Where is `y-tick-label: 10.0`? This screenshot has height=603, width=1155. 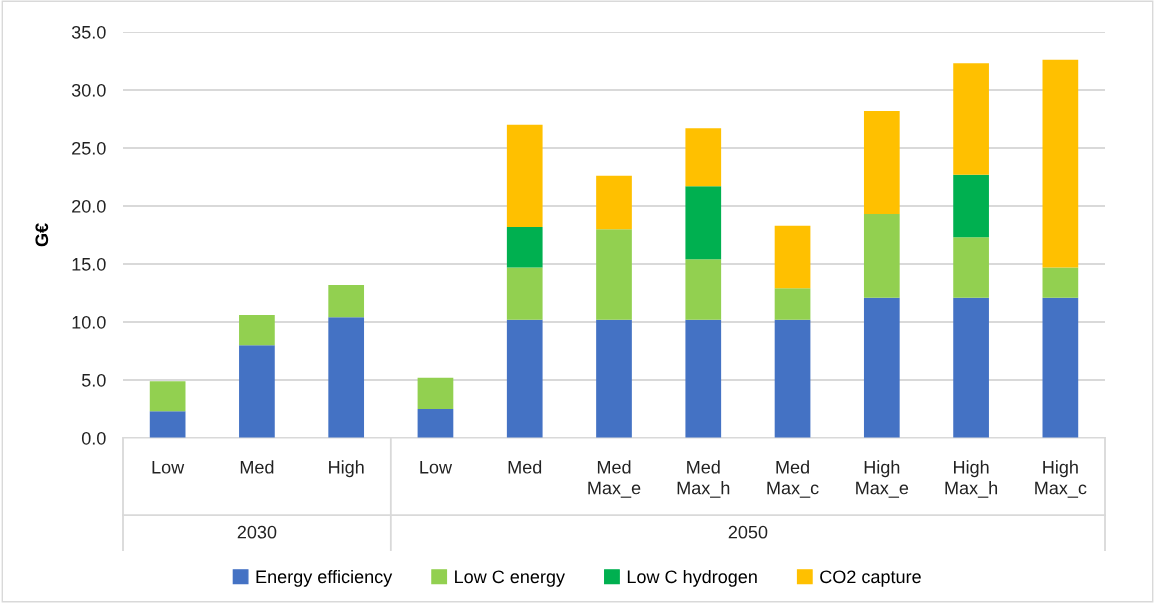 y-tick-label: 10.0 is located at coordinates (89, 322).